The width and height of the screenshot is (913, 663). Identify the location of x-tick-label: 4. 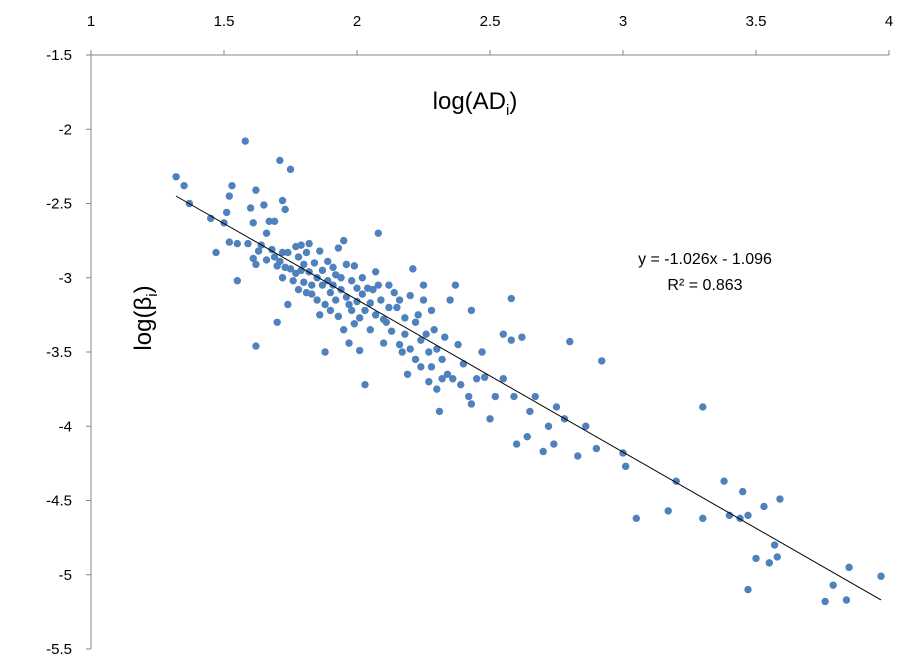
(889, 21).